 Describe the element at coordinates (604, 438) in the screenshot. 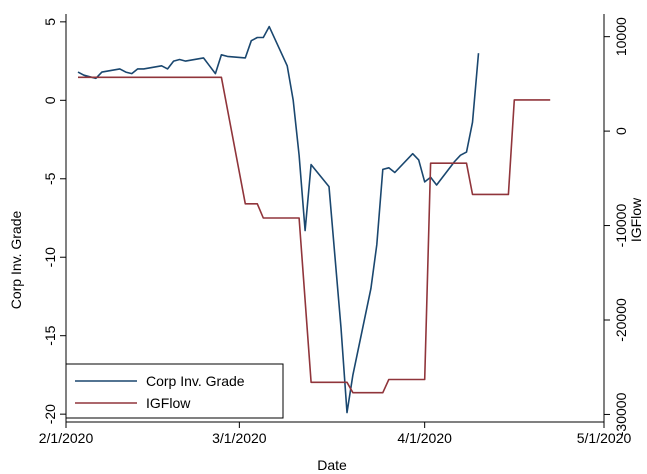

I see `x-tick-label: 5/1/2020` at that location.